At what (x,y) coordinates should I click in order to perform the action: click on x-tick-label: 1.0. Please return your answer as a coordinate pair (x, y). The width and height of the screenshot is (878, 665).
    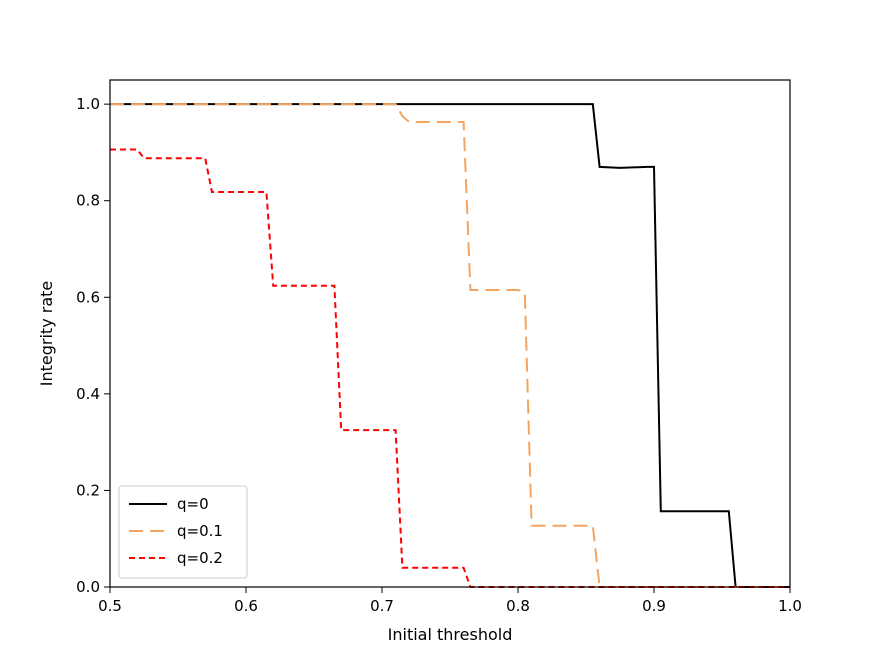
    Looking at the image, I should click on (790, 606).